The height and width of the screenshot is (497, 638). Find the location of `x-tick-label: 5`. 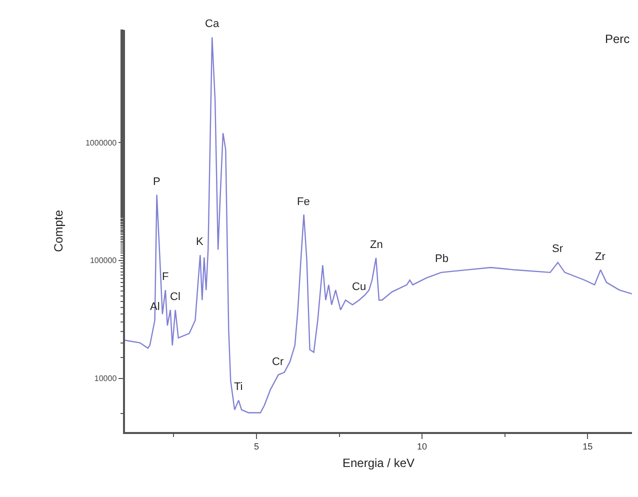

x-tick-label: 5 is located at coordinates (256, 447).